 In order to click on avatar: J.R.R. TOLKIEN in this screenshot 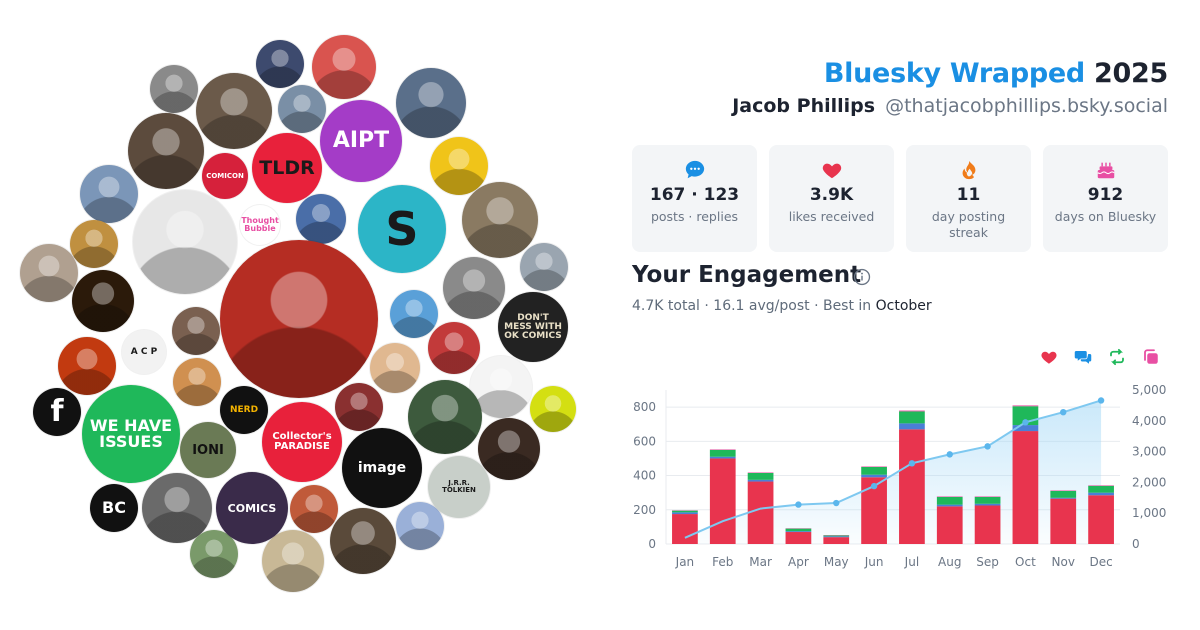, I will do `click(459, 487)`.